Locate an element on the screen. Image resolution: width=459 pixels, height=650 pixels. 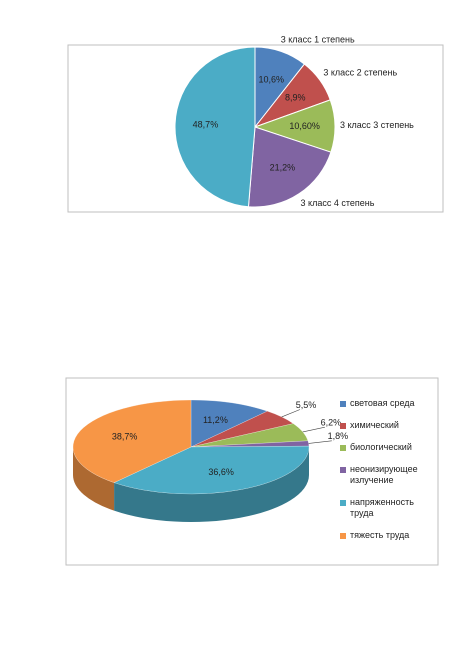
legend-item: биологический is located at coordinates (388, 447).